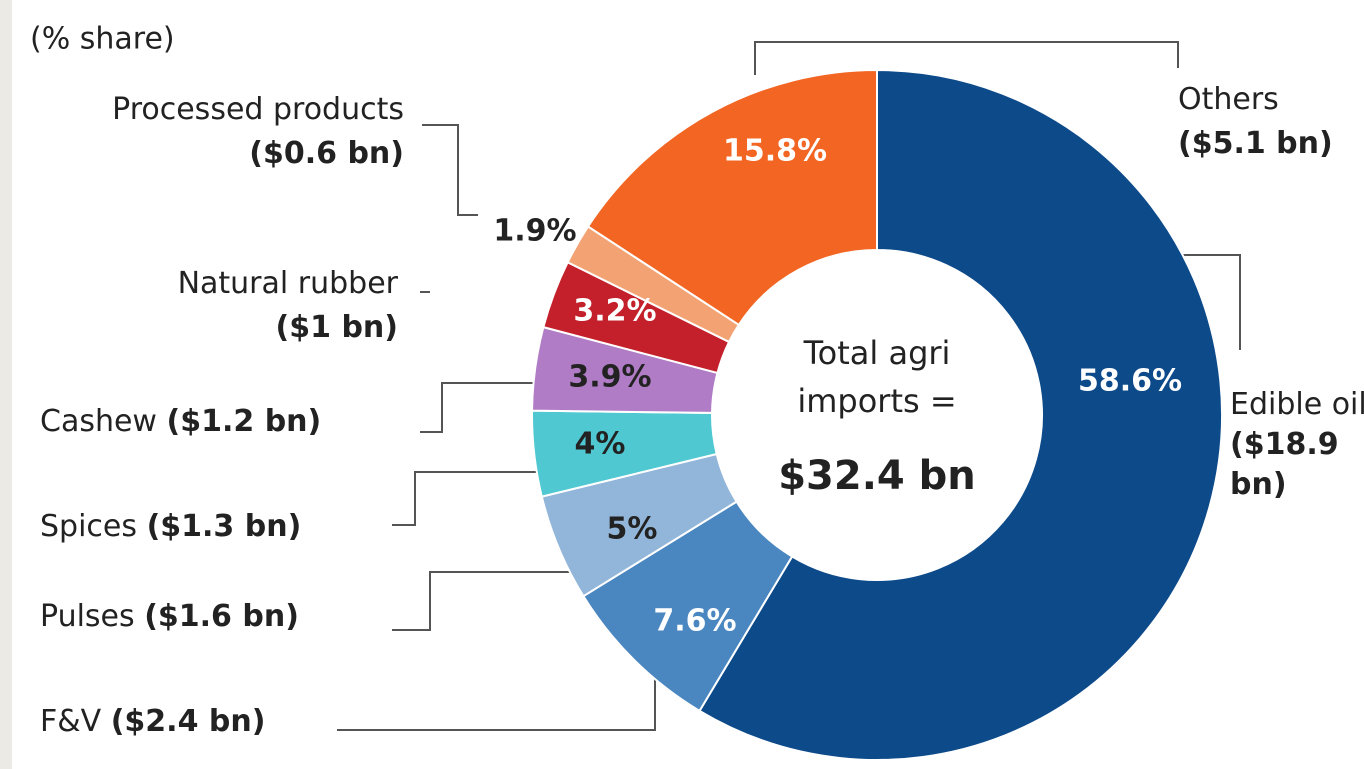 This screenshot has height=769, width=1364. I want to click on category-amount: ($1.3 bn), so click(224, 526).